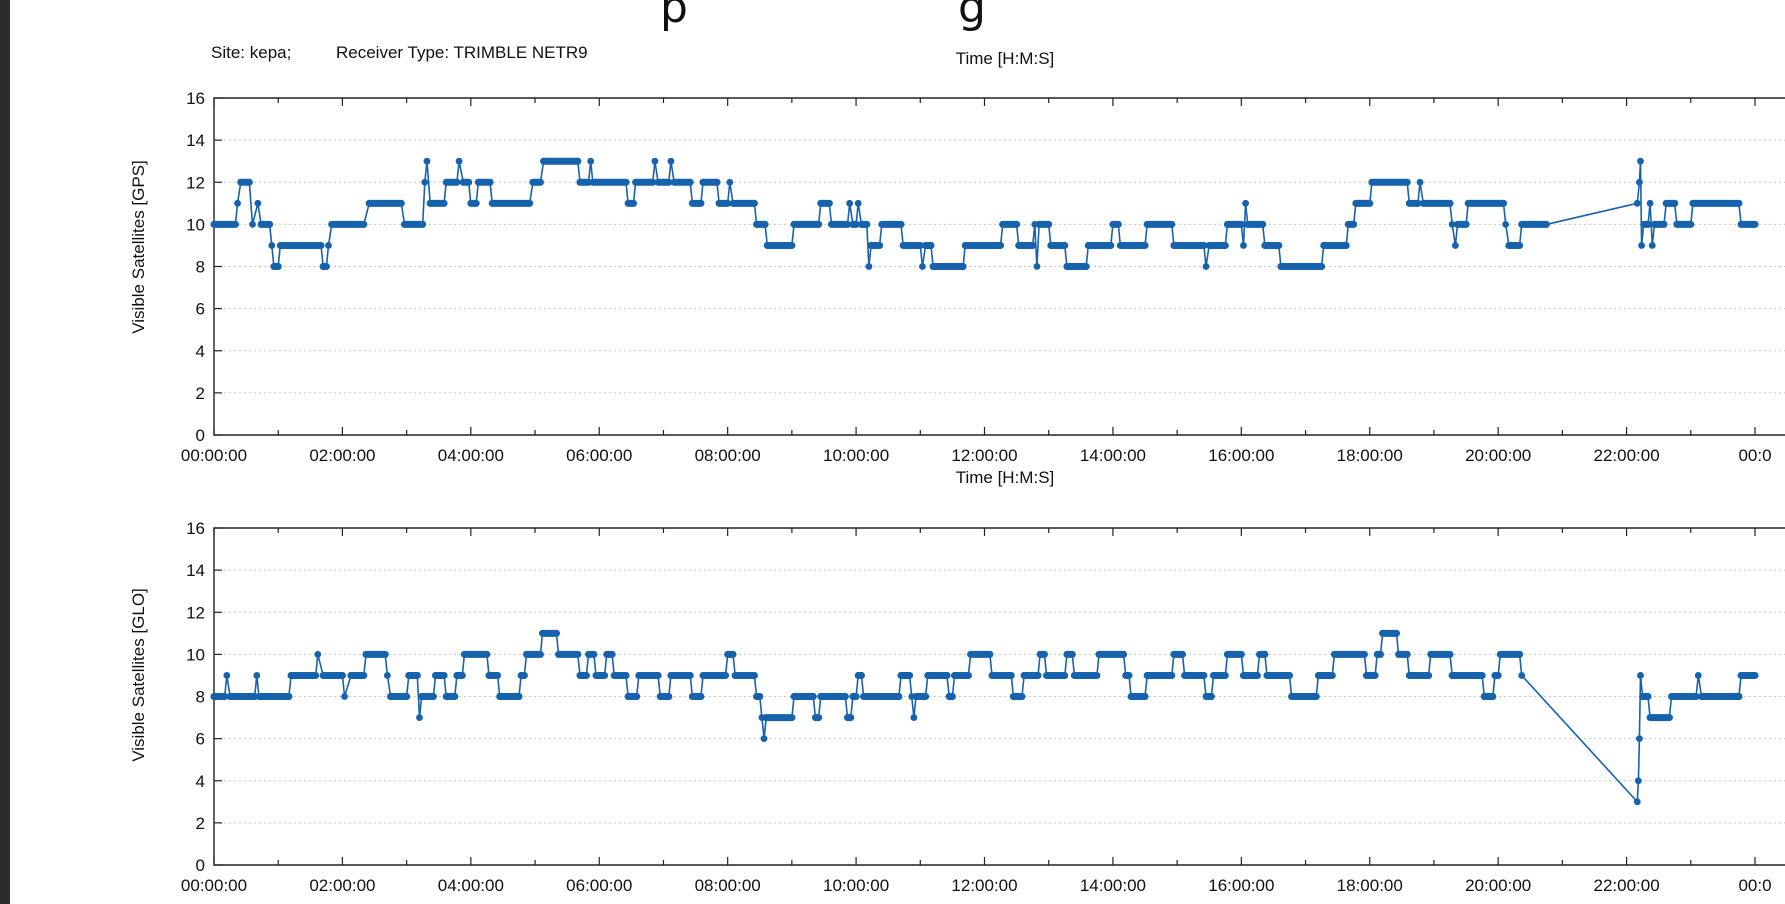 The height and width of the screenshot is (904, 1785). What do you see at coordinates (471, 455) in the screenshot?
I see `gps-x-tick-label: 04:00:00` at bounding box center [471, 455].